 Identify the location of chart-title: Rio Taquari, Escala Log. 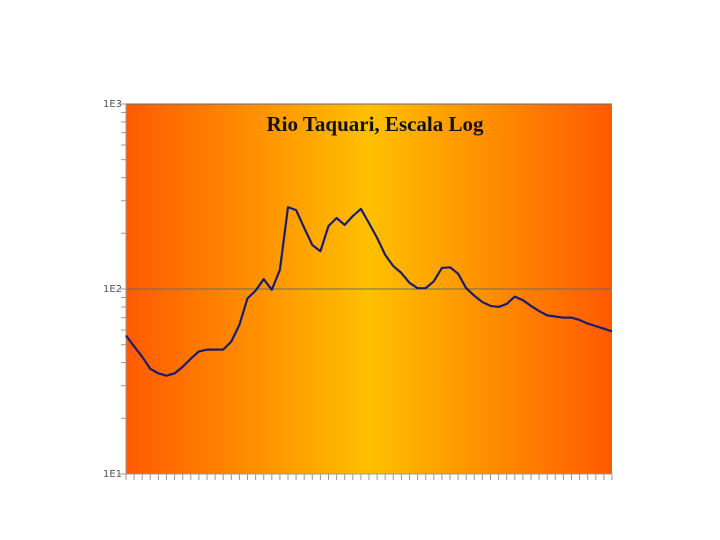
(375, 124).